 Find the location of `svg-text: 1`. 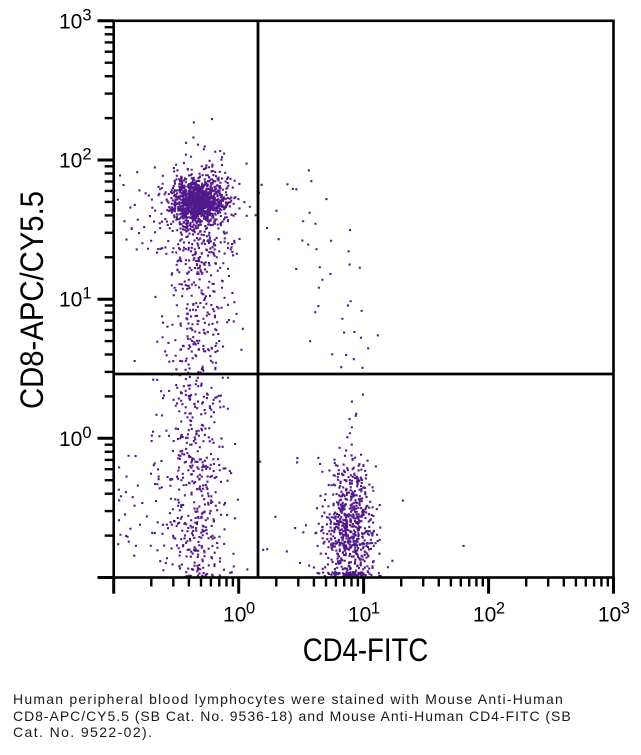

svg-text: 1 is located at coordinates (375, 609).